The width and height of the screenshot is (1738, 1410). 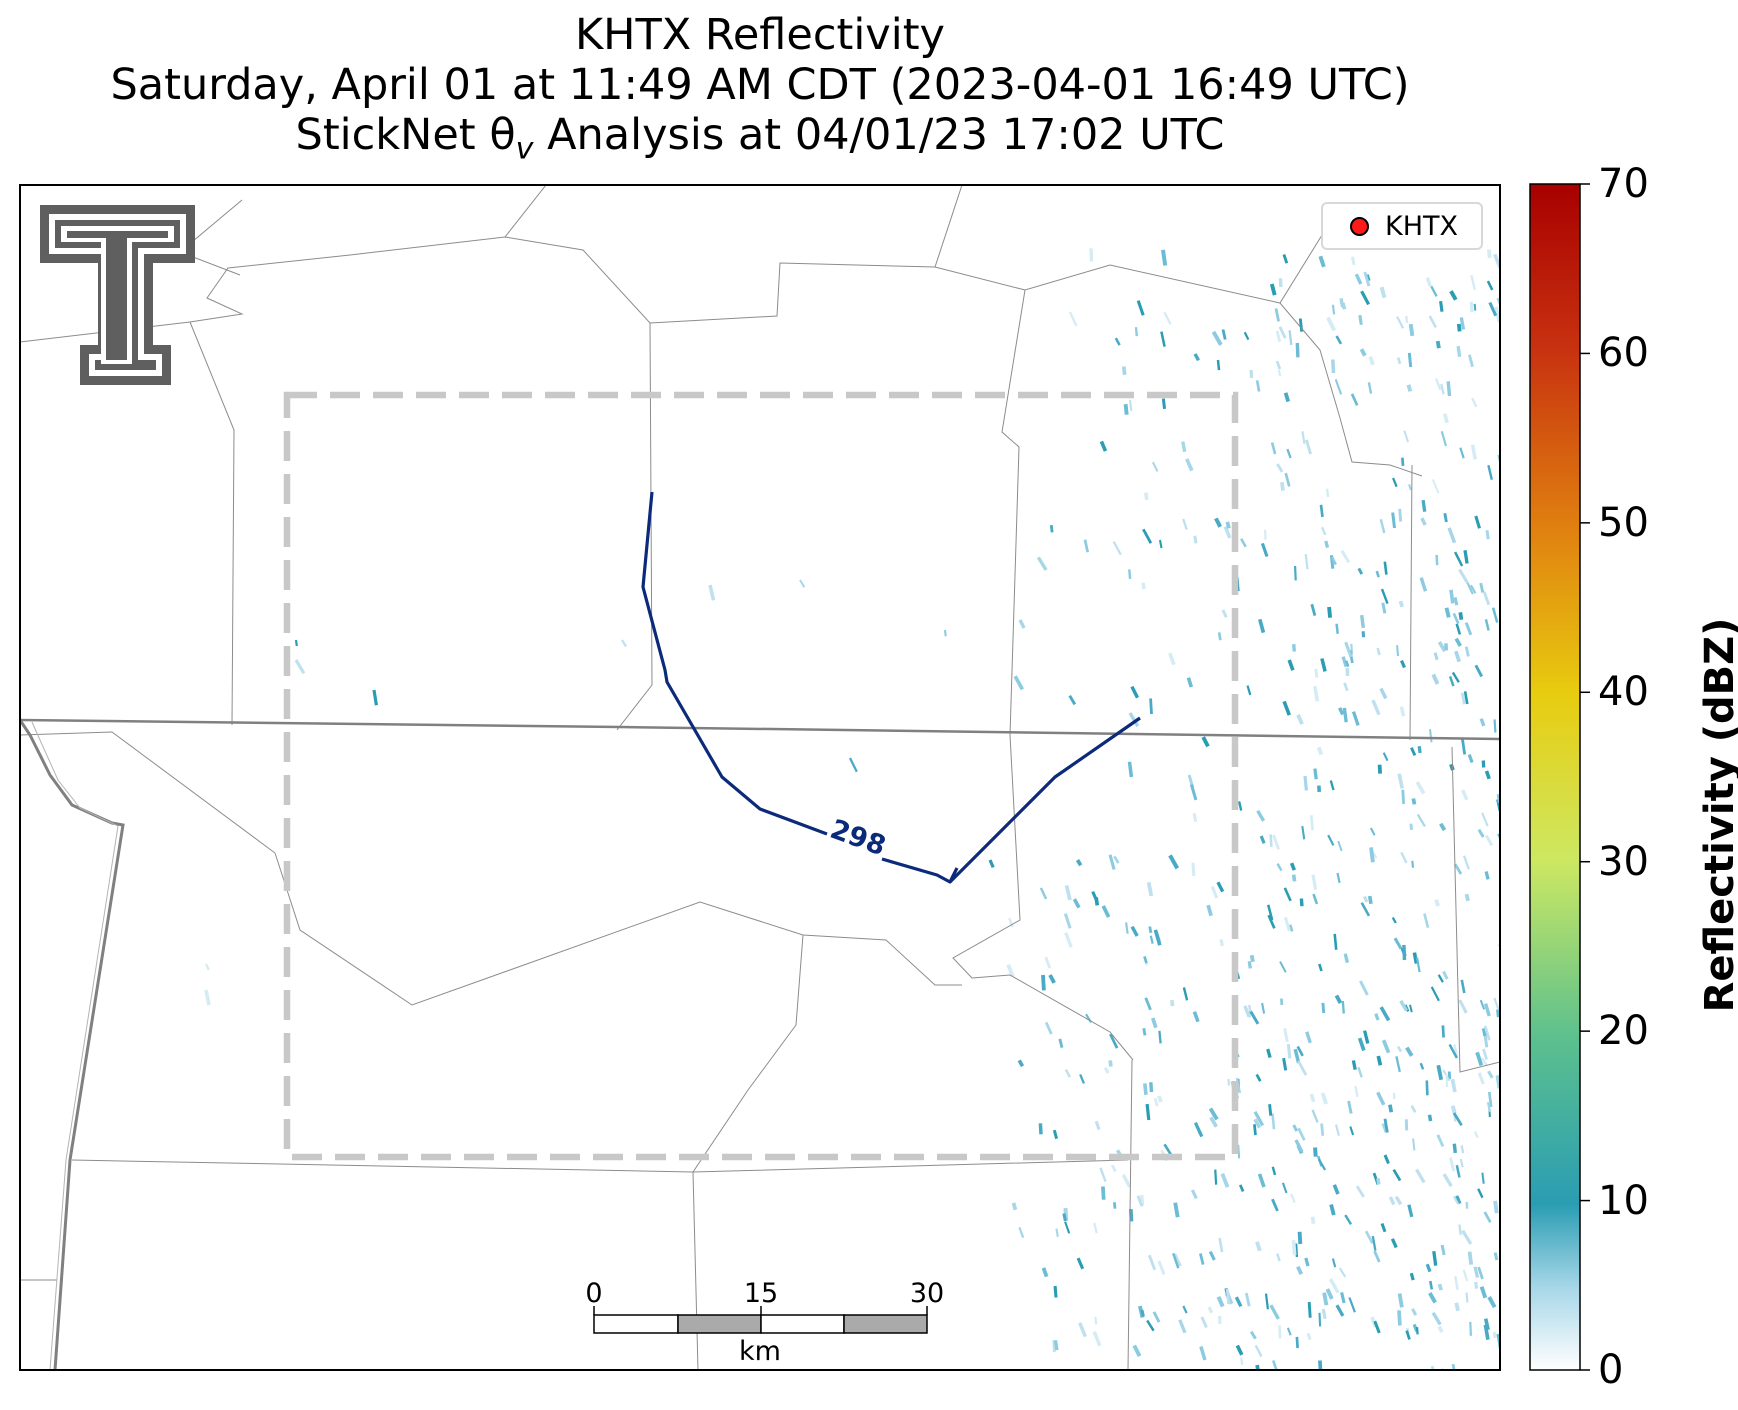 What do you see at coordinates (1359, 226) in the screenshot?
I see `radar-site-marker-icon` at bounding box center [1359, 226].